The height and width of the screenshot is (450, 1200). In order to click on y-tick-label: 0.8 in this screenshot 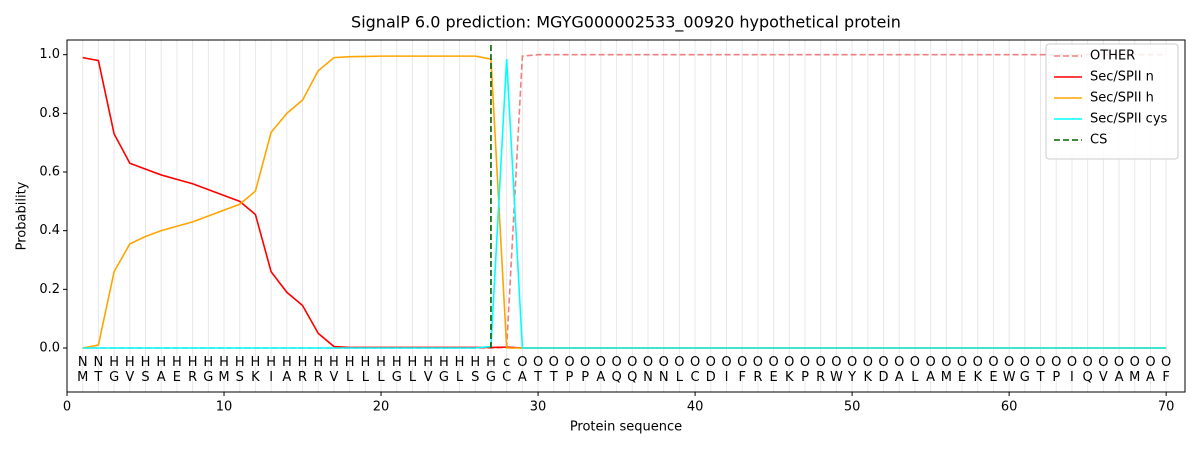, I will do `click(49, 113)`.